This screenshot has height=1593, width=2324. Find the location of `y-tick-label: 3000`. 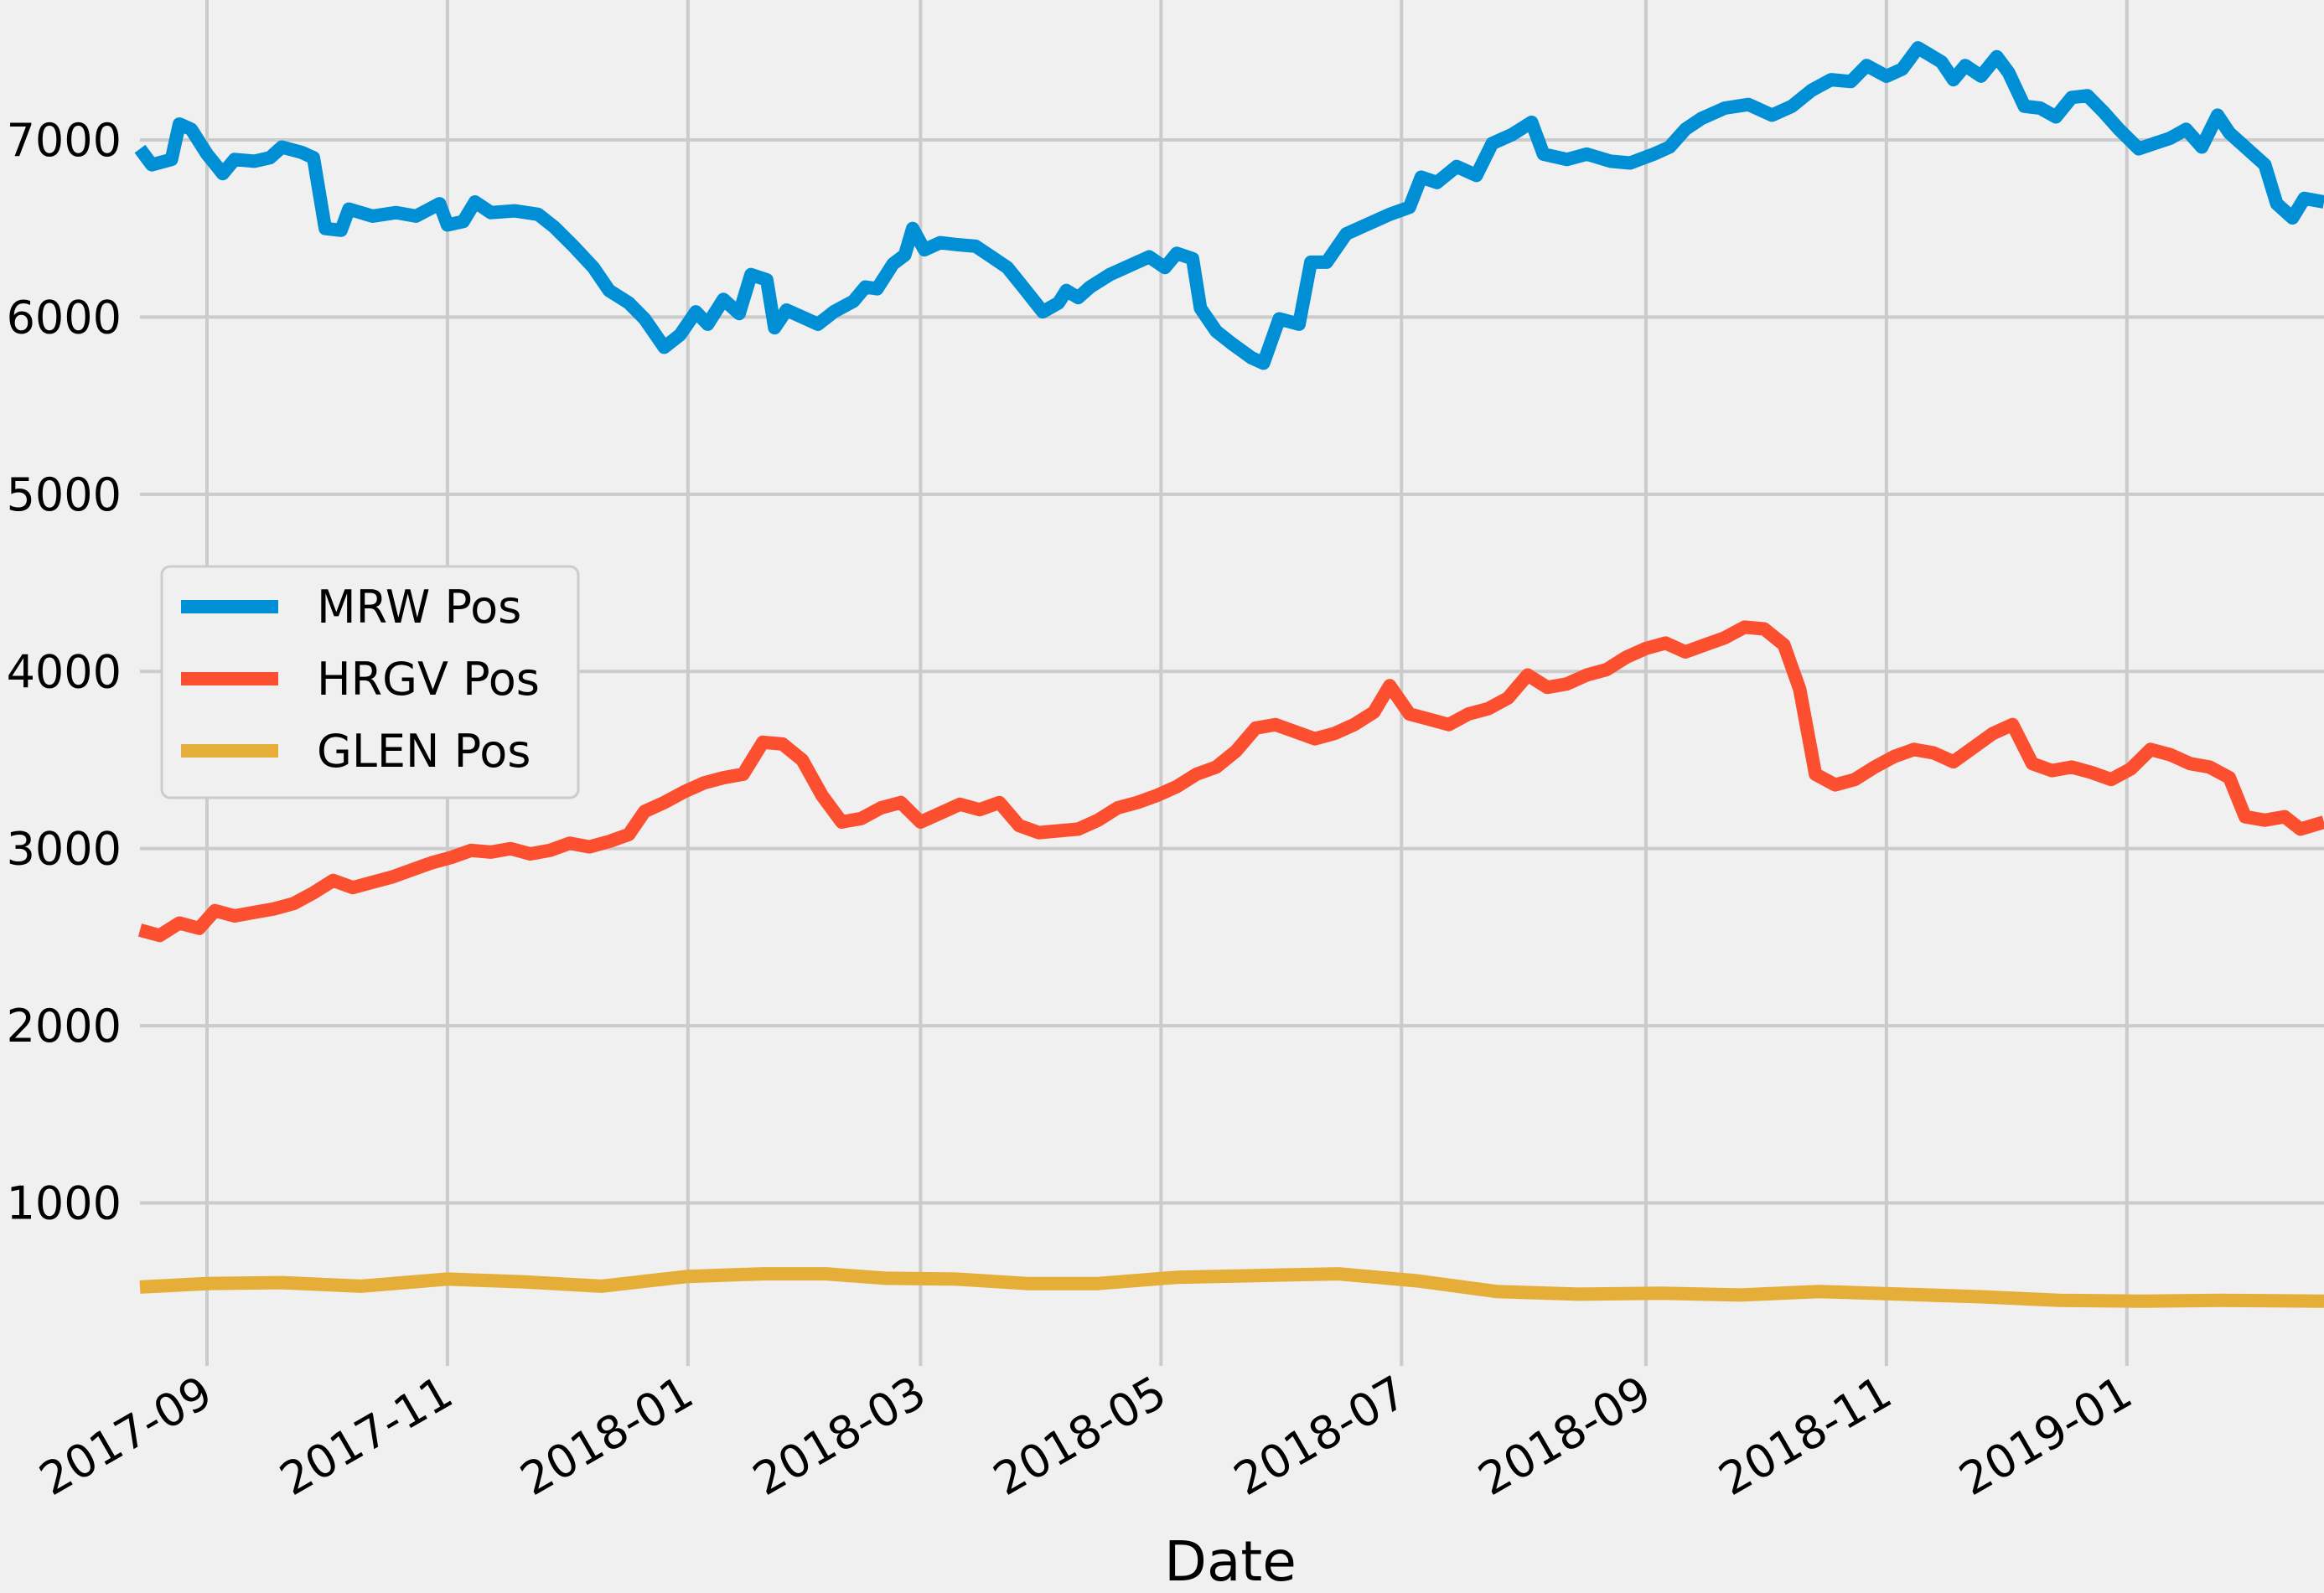

y-tick-label: 3000 is located at coordinates (64, 849).